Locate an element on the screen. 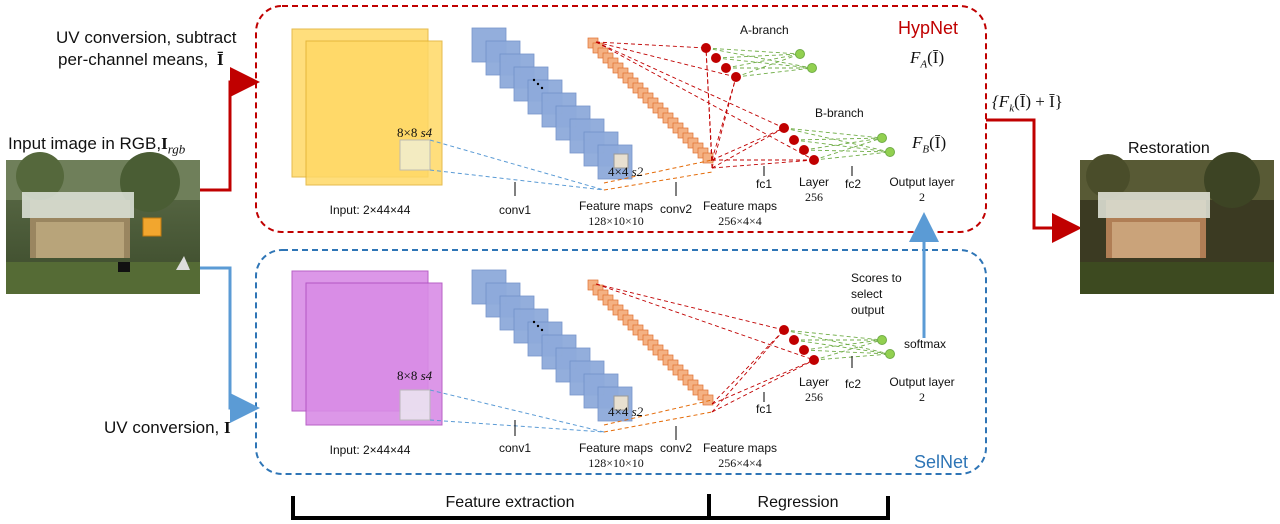  fa-f: F is located at coordinates (915, 57).